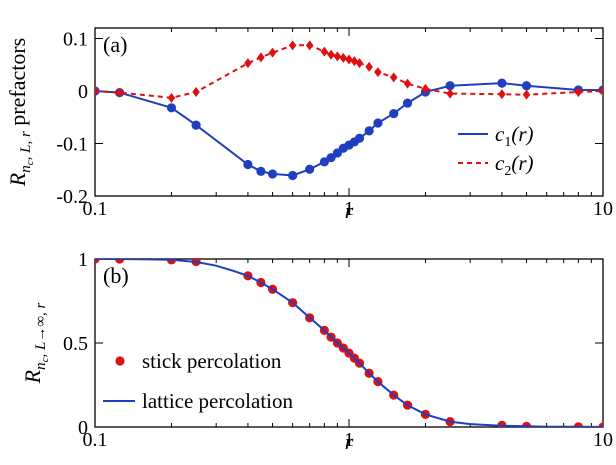  Describe the element at coordinates (83, 260) in the screenshot. I see `y-tick-label: 1` at that location.